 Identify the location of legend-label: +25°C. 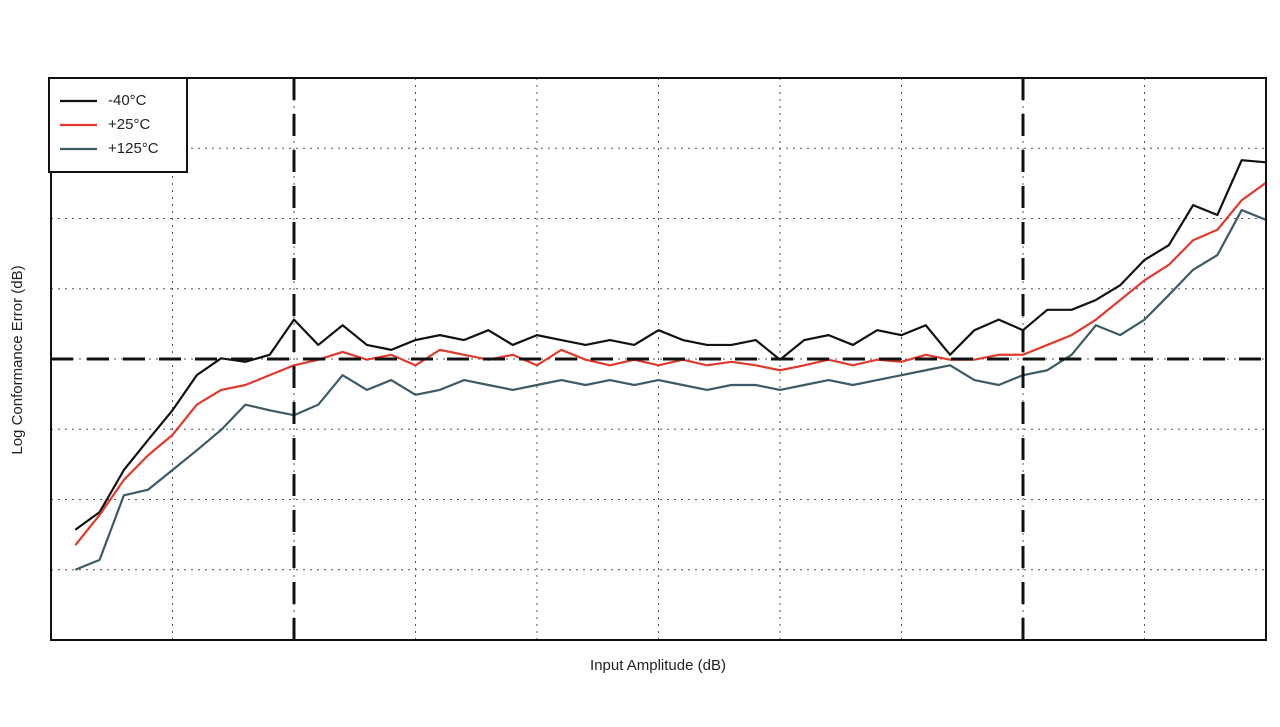
(129, 124).